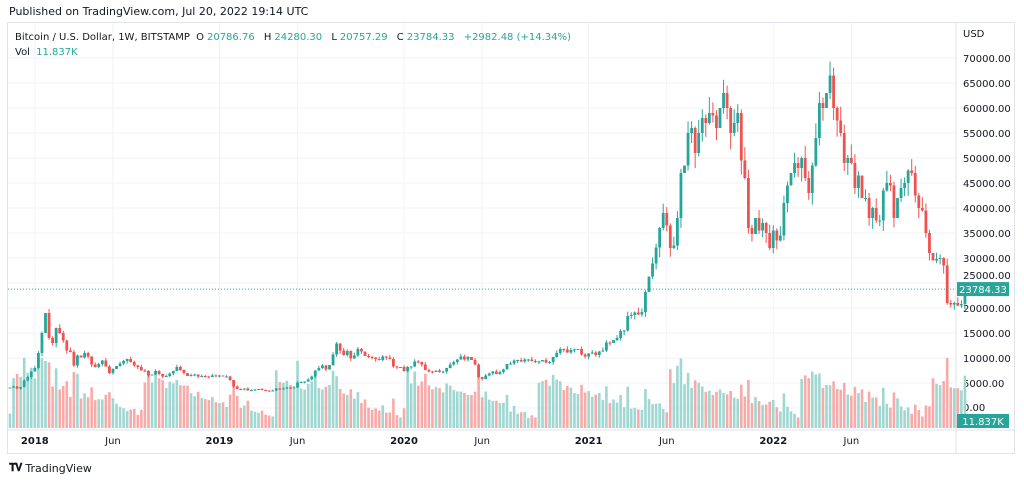  I want to click on x-tick-label: 2021, so click(589, 441).